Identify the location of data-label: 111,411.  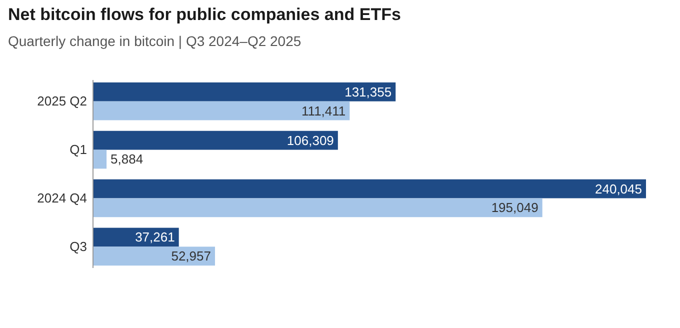
(324, 110).